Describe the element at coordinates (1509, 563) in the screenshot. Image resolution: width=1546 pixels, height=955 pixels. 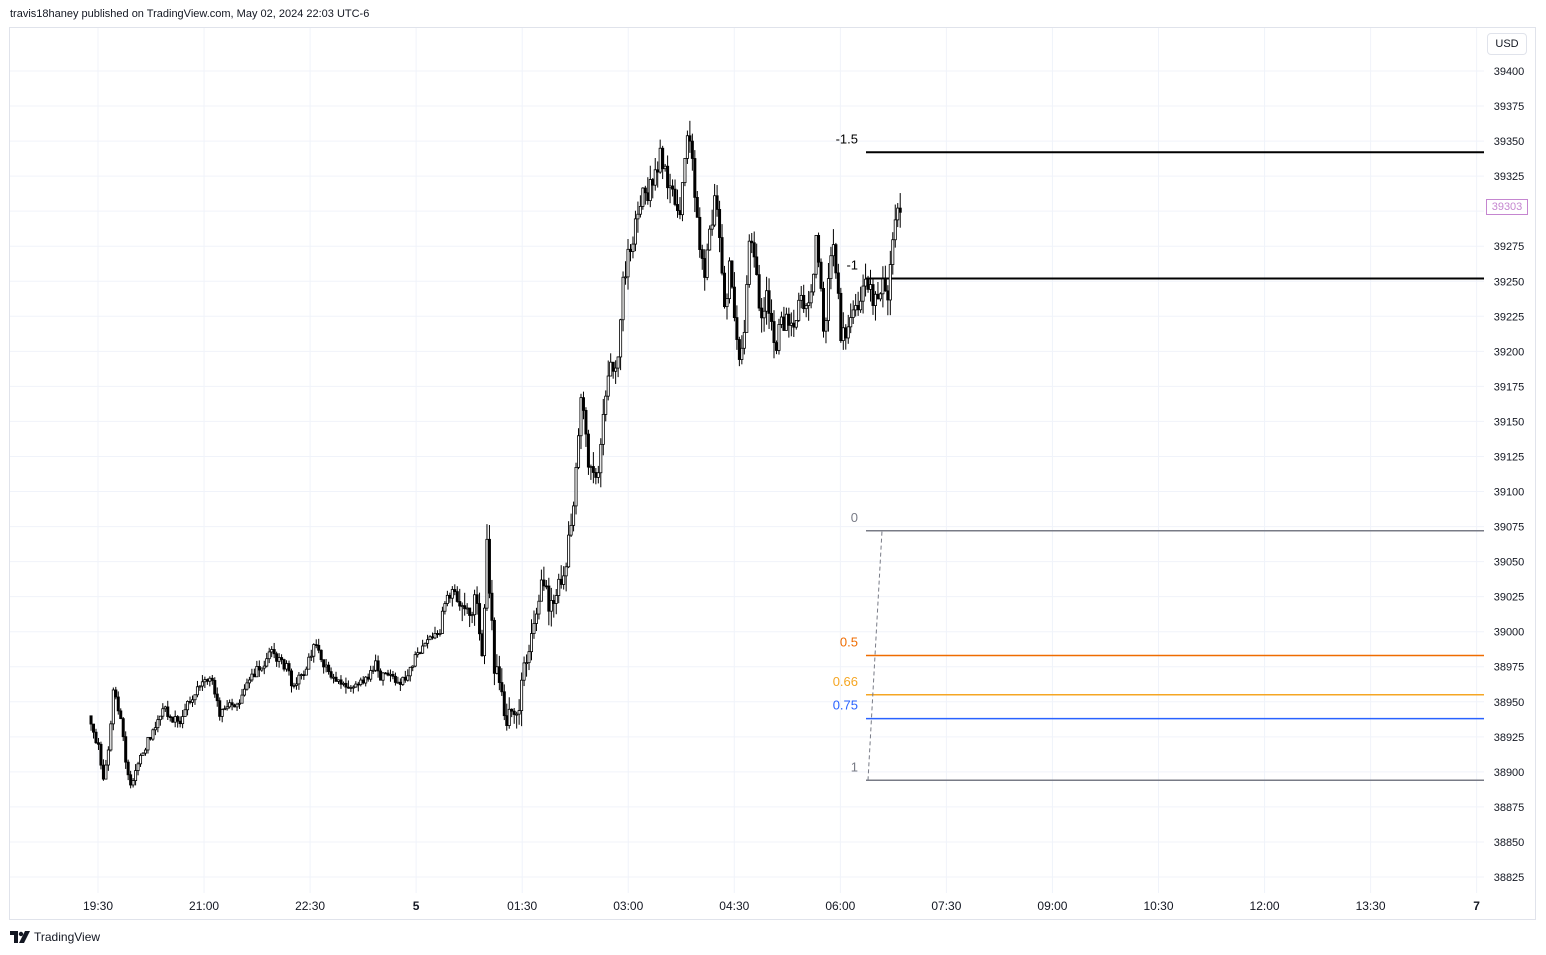
I see `price-tick-label: 39050` at that location.